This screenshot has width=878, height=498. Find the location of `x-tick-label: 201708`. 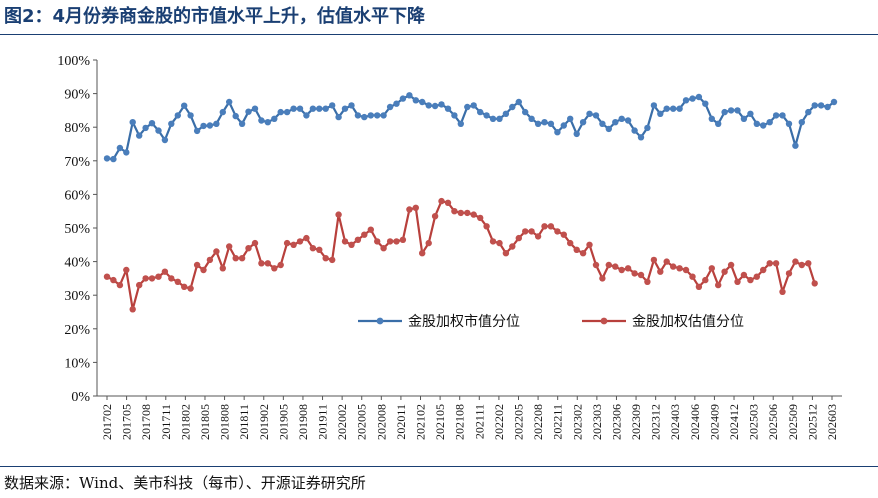

x-tick-label: 201708 is located at coordinates (146, 422).